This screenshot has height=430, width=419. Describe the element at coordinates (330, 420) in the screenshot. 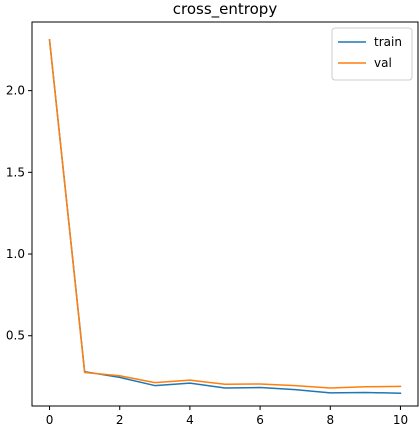

I see `x-tick-label: 8` at that location.